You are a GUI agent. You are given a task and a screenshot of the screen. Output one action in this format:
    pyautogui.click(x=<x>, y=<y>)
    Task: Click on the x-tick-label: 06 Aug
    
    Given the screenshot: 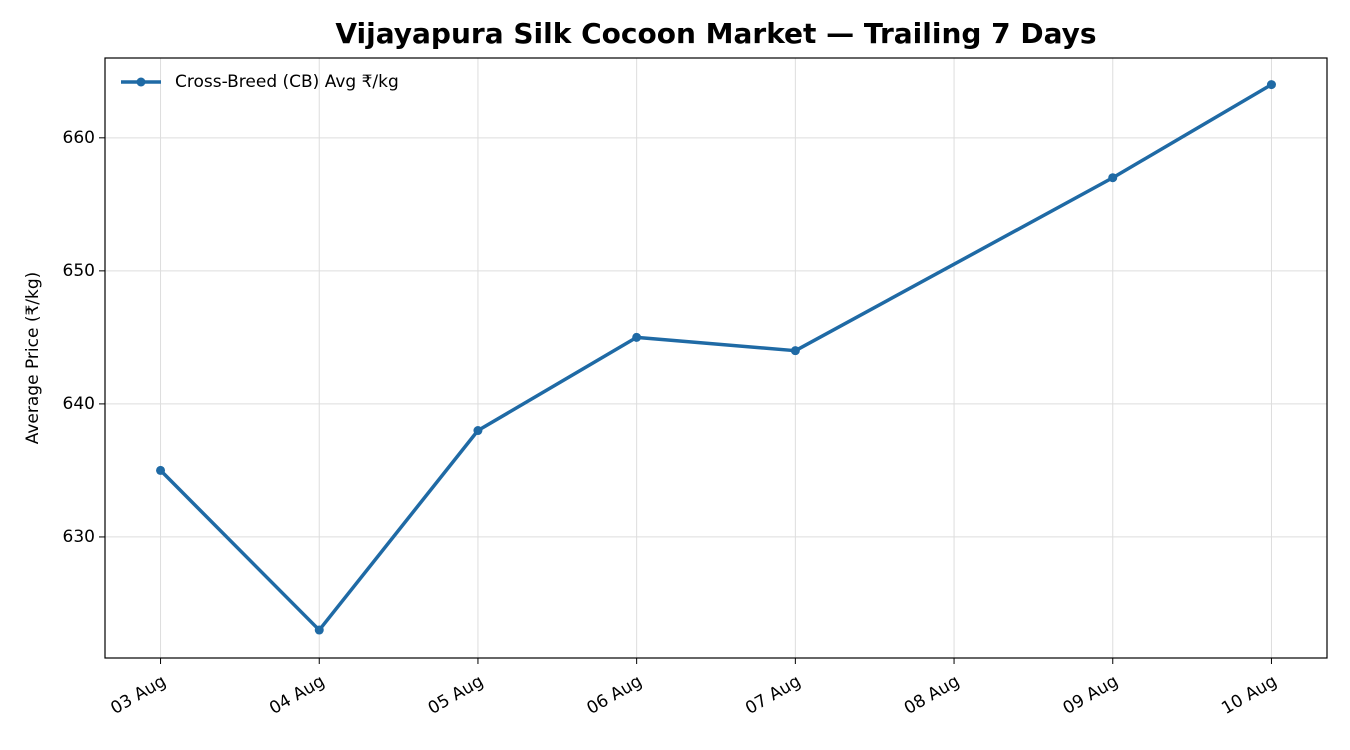 What is the action you would take?
    pyautogui.click(x=614, y=694)
    